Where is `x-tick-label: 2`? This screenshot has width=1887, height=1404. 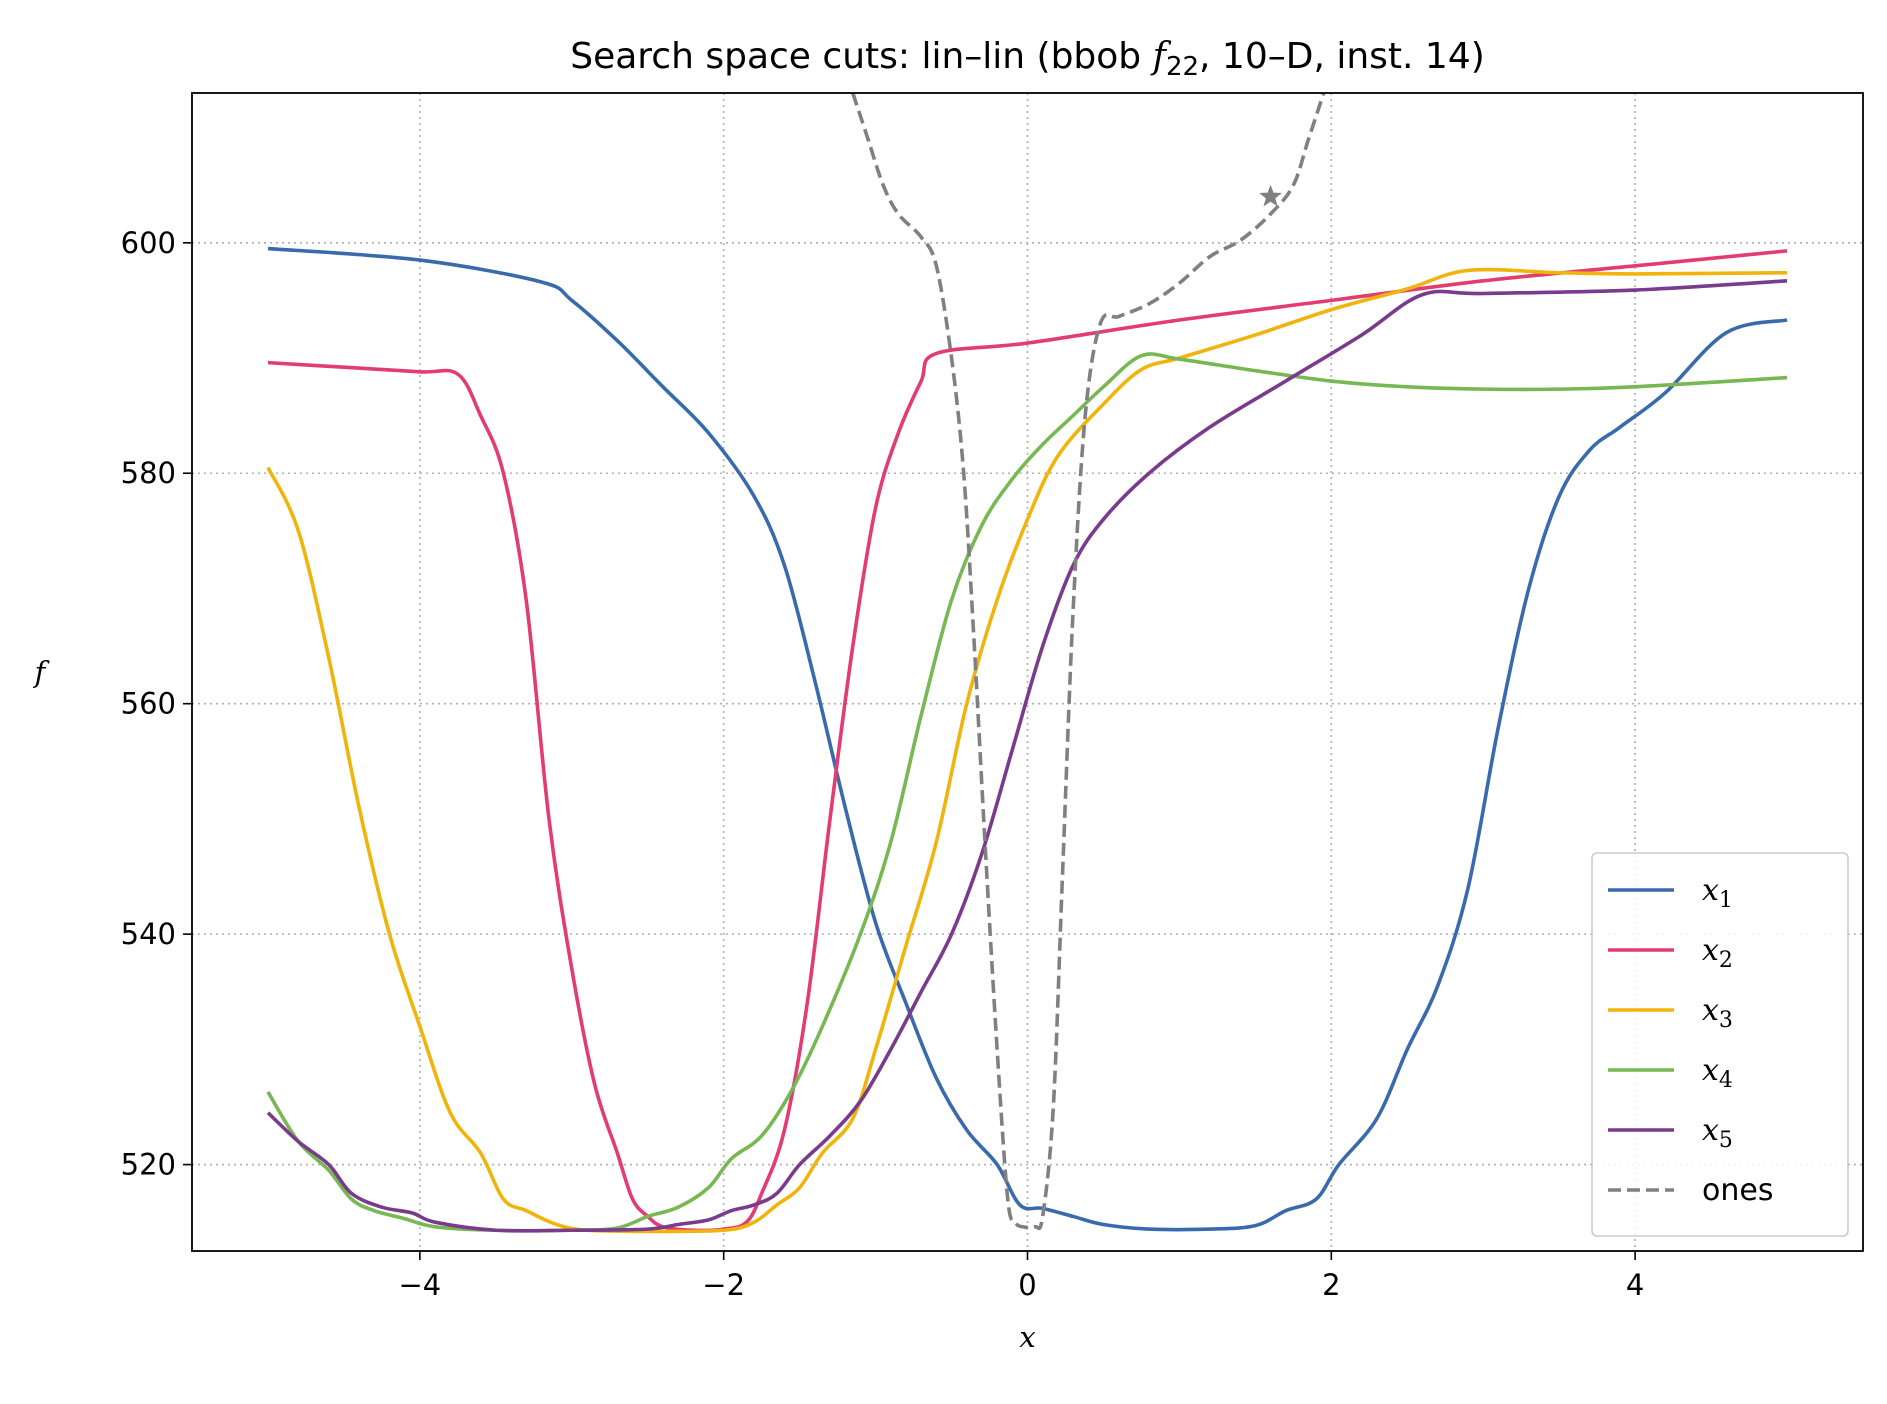 x-tick-label: 2 is located at coordinates (1331, 1285).